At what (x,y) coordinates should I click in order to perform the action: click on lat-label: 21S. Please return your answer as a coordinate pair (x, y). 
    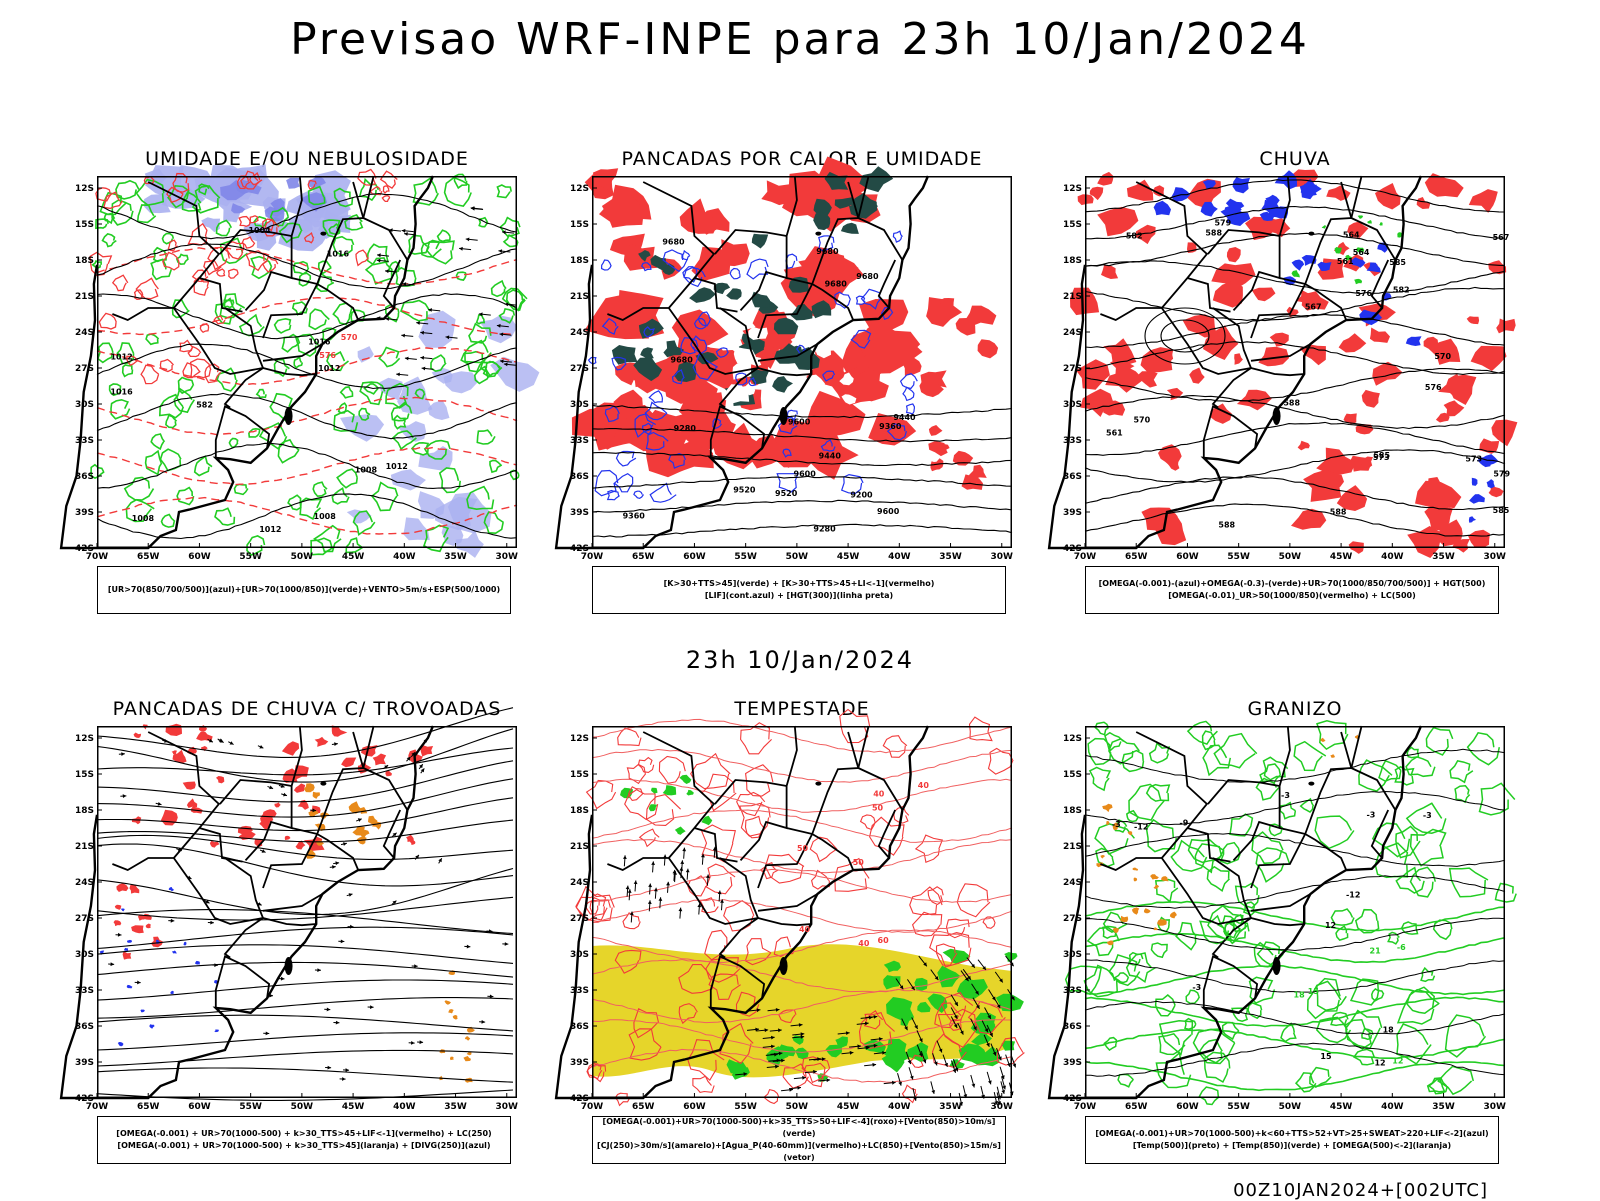
    Looking at the image, I should click on (84, 297).